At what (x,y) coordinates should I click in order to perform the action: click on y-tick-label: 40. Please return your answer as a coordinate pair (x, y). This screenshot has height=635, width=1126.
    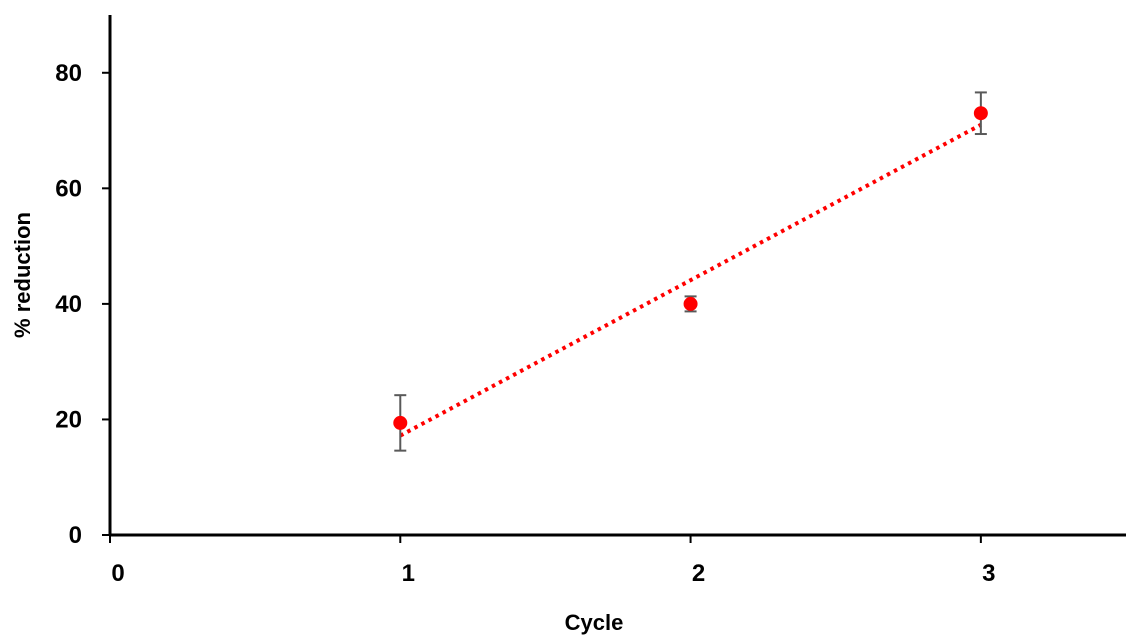
    Looking at the image, I should click on (68, 304).